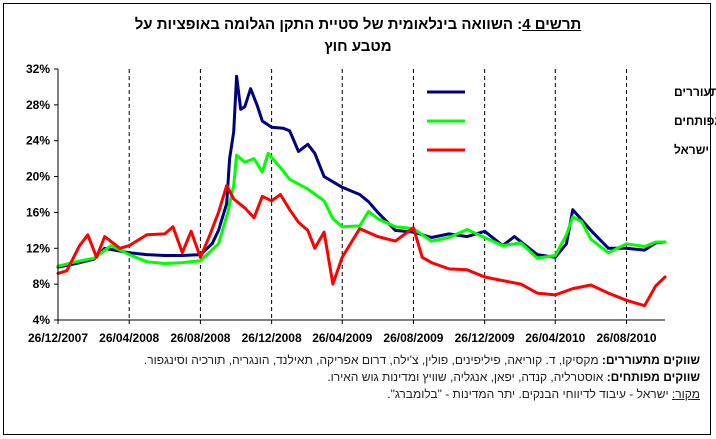 Image resolution: width=716 pixels, height=439 pixels. Describe the element at coordinates (42, 284) in the screenshot. I see `y-tick-label: 8%` at that location.